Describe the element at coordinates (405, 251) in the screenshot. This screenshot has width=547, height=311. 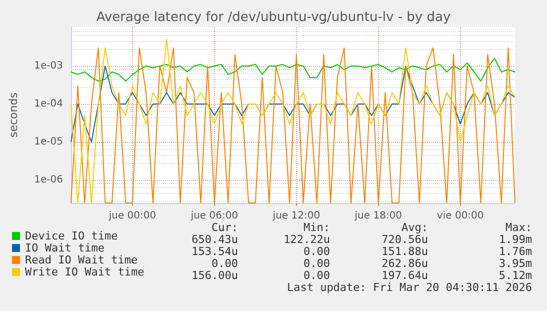
I see `text: 151.88u` at that location.